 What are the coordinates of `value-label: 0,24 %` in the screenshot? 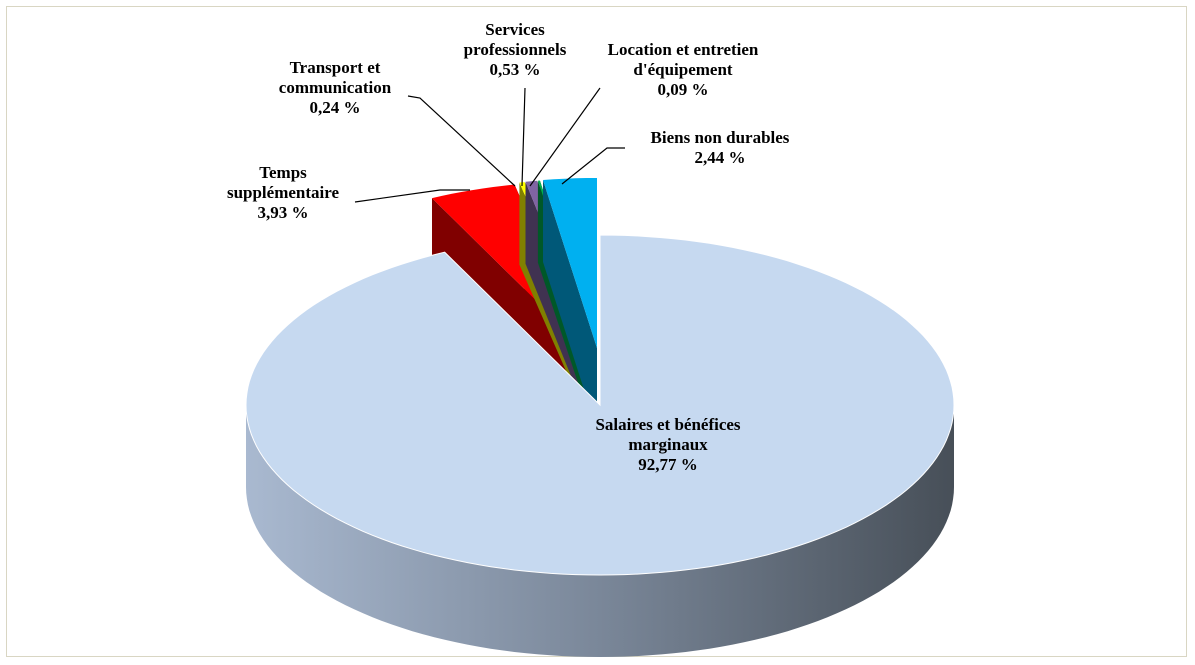 It's located at (335, 107).